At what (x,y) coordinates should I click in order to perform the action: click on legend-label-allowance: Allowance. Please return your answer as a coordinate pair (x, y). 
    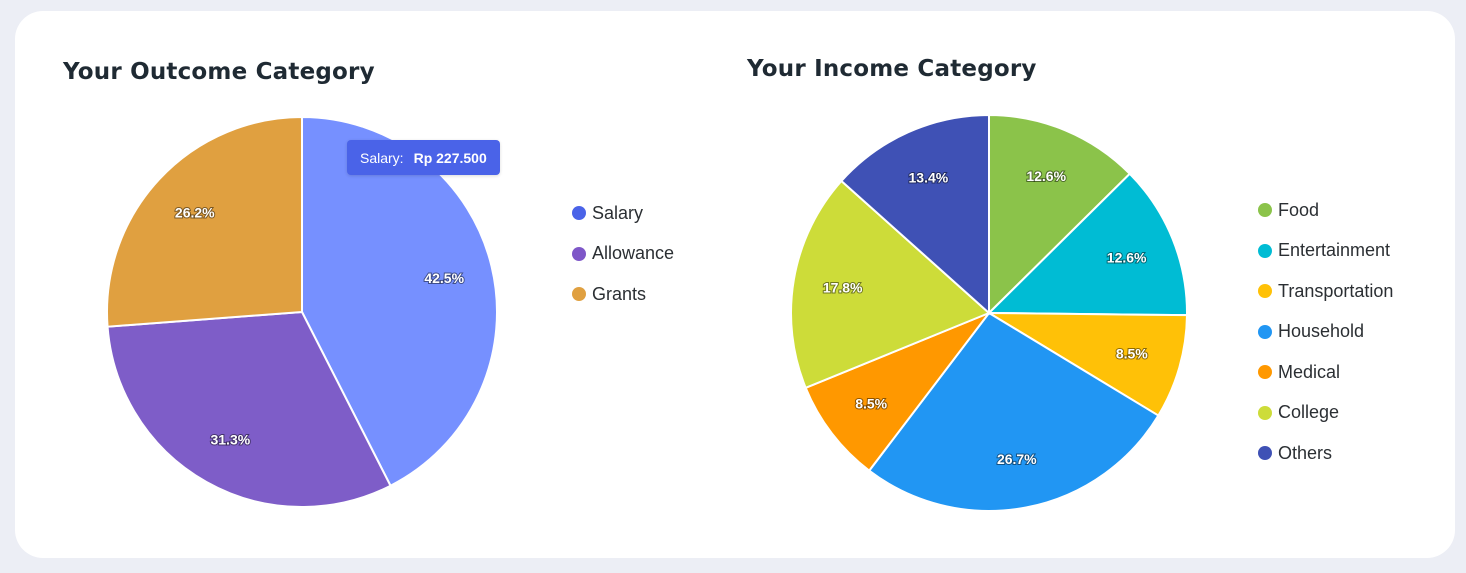
    Looking at the image, I should click on (633, 253).